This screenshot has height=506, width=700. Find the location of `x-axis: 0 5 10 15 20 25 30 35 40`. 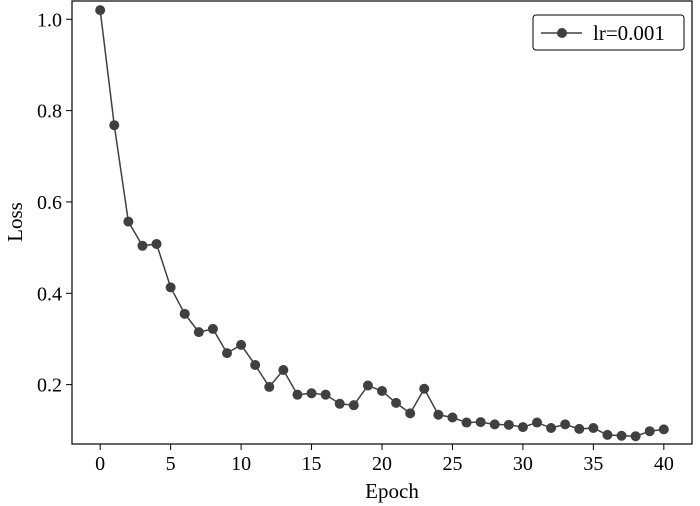

x-axis: 0 5 10 15 20 25 30 35 40 is located at coordinates (384, 459).